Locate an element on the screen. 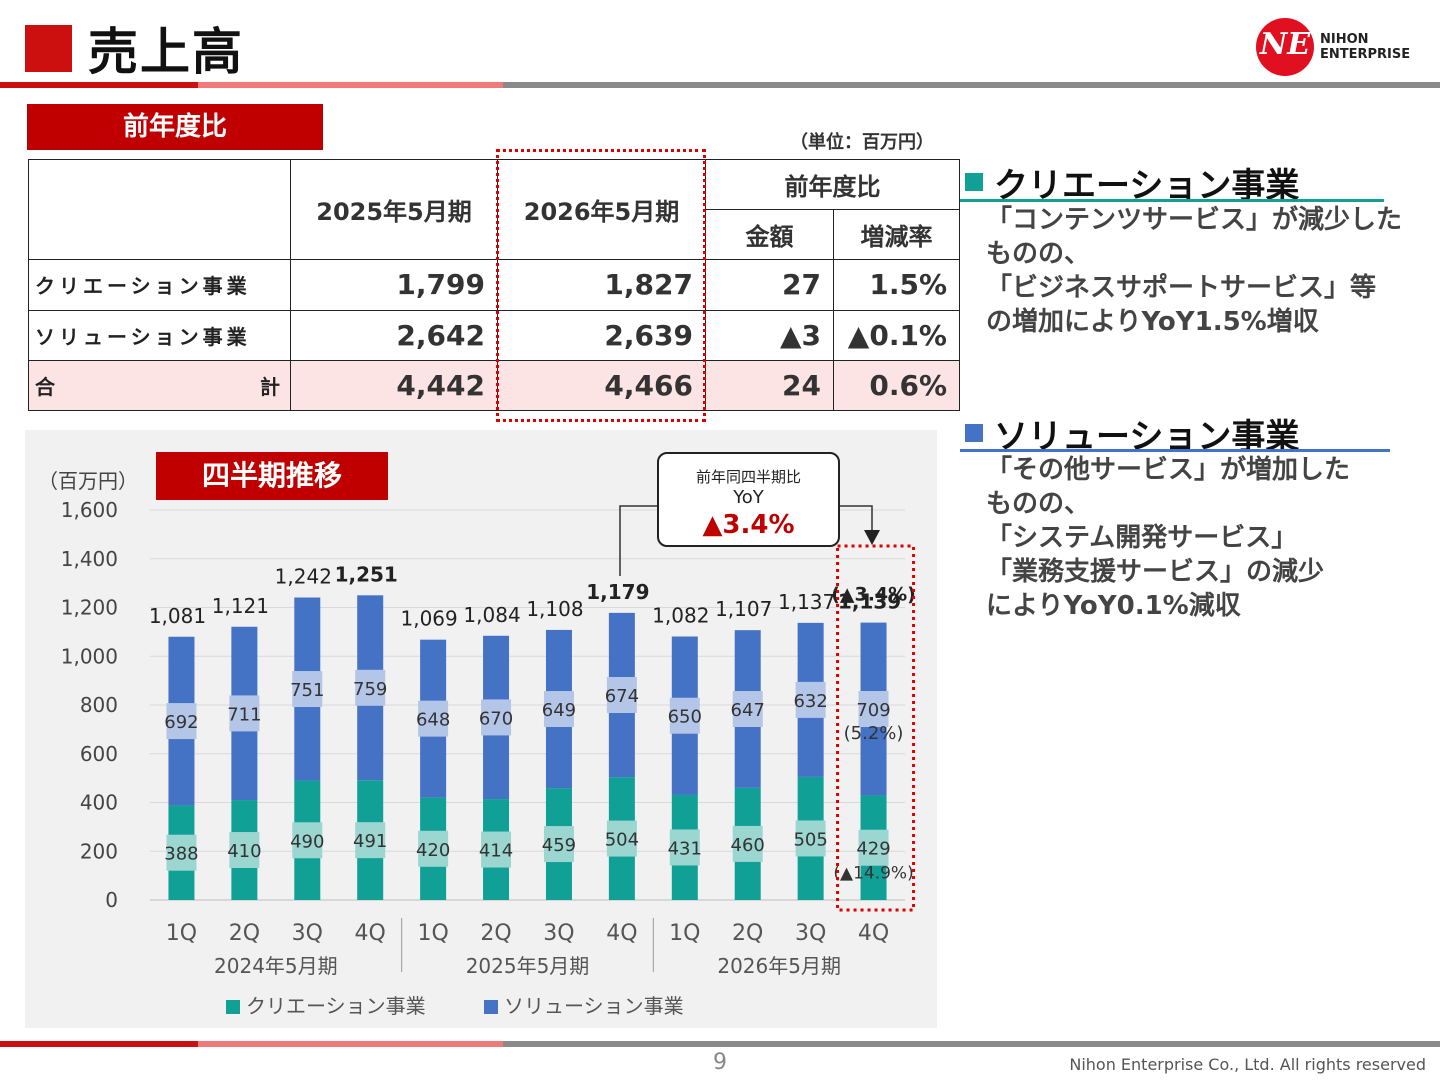 The image size is (1440, 1080). data-label-total: 1,242 is located at coordinates (303, 577).